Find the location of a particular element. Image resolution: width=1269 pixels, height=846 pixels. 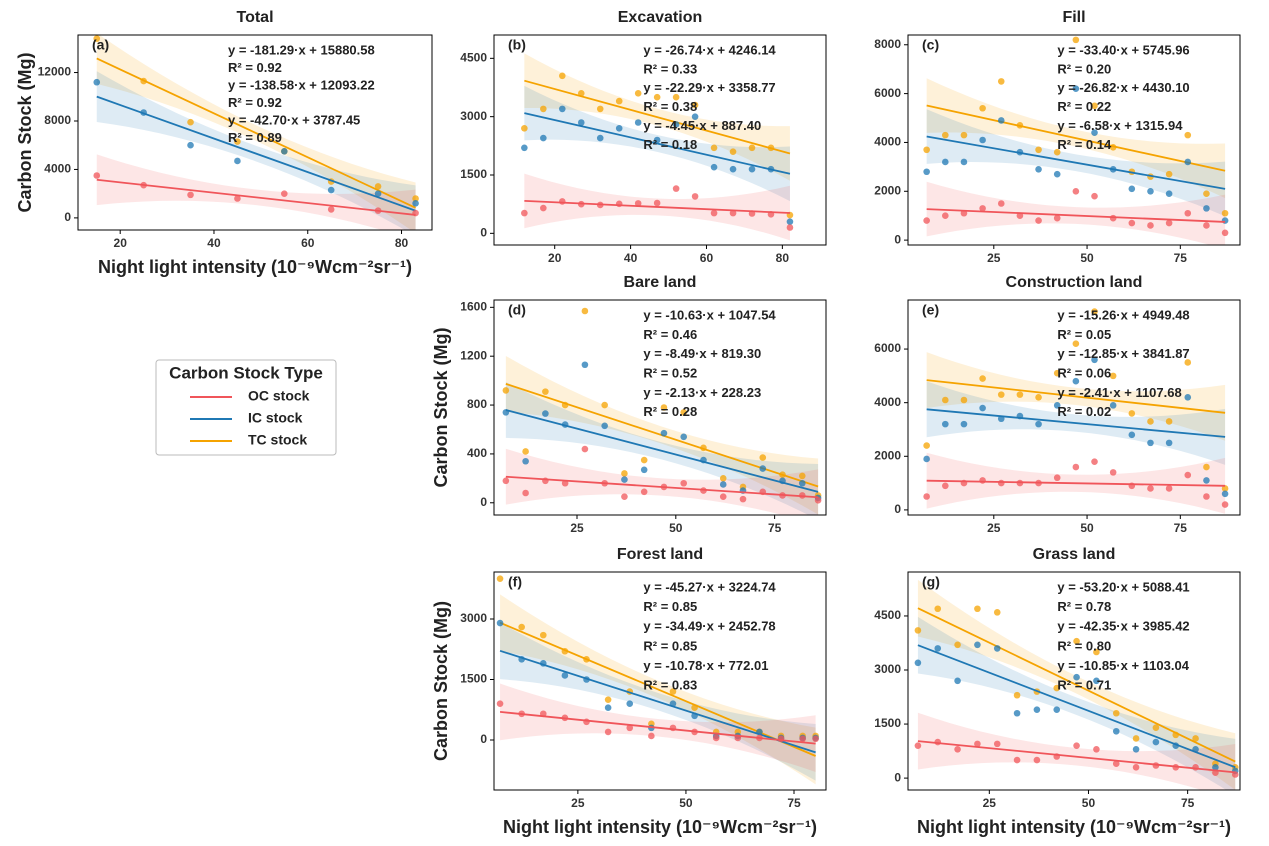

x-tick-label: 20 is located at coordinates (555, 258).